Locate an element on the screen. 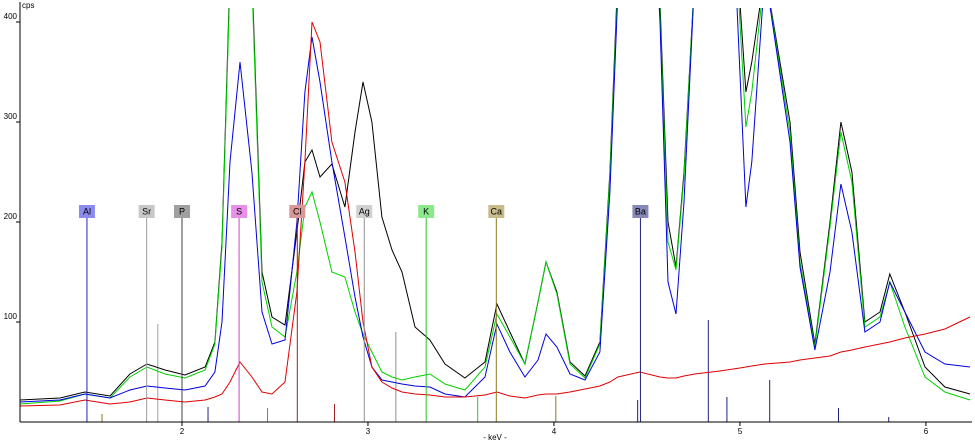  element-label: Cl is located at coordinates (297, 211).